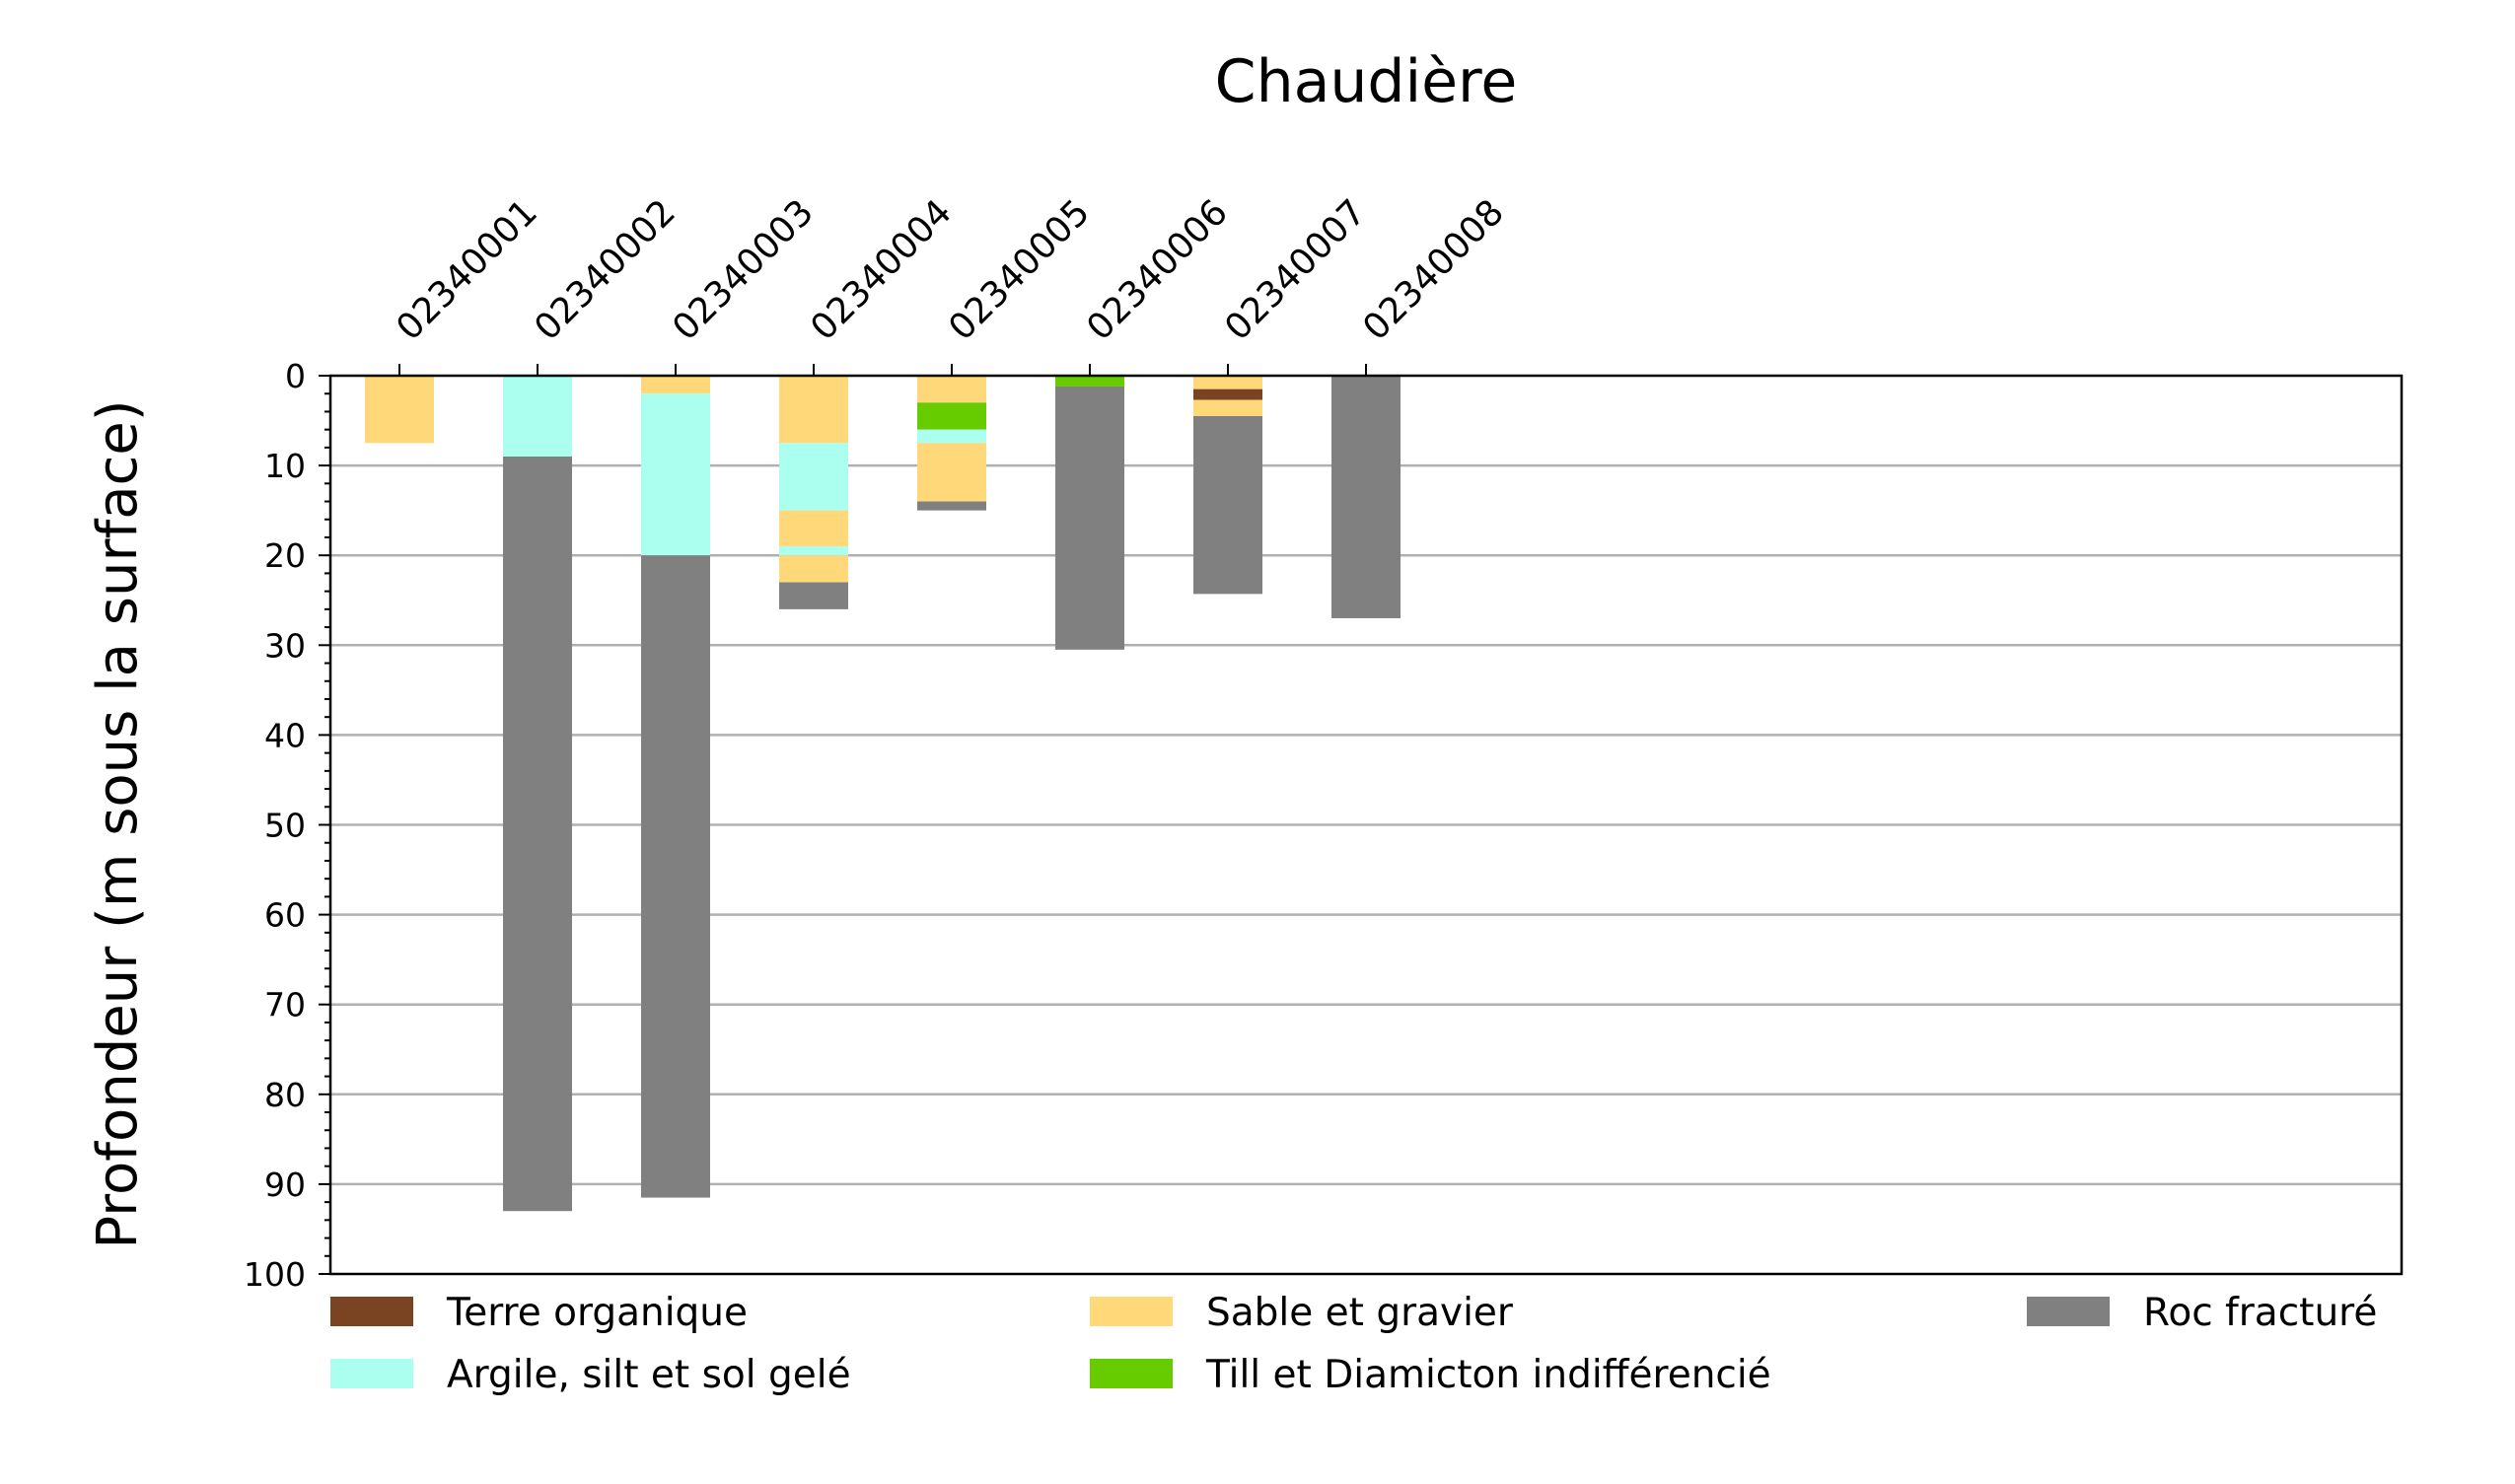 Image resolution: width=2515 pixels, height=1484 pixels. Describe the element at coordinates (285, 555) in the screenshot. I see `y-tick-label: 20` at that location.